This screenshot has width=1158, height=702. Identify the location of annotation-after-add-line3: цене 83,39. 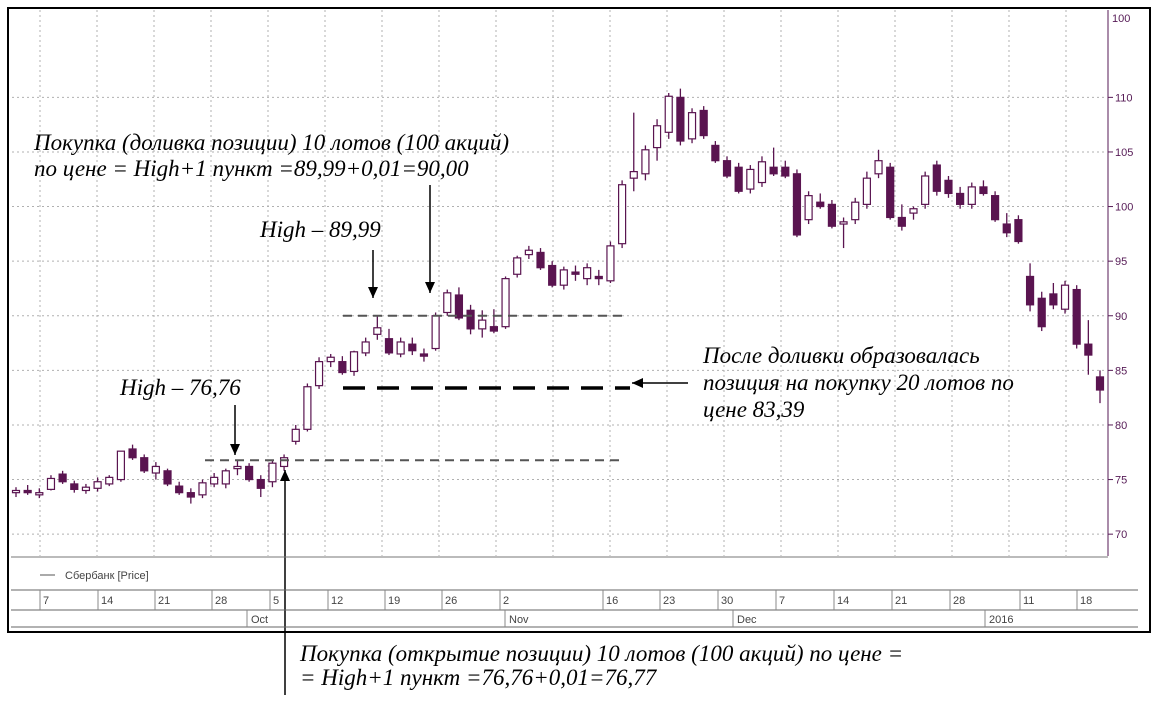
(754, 409).